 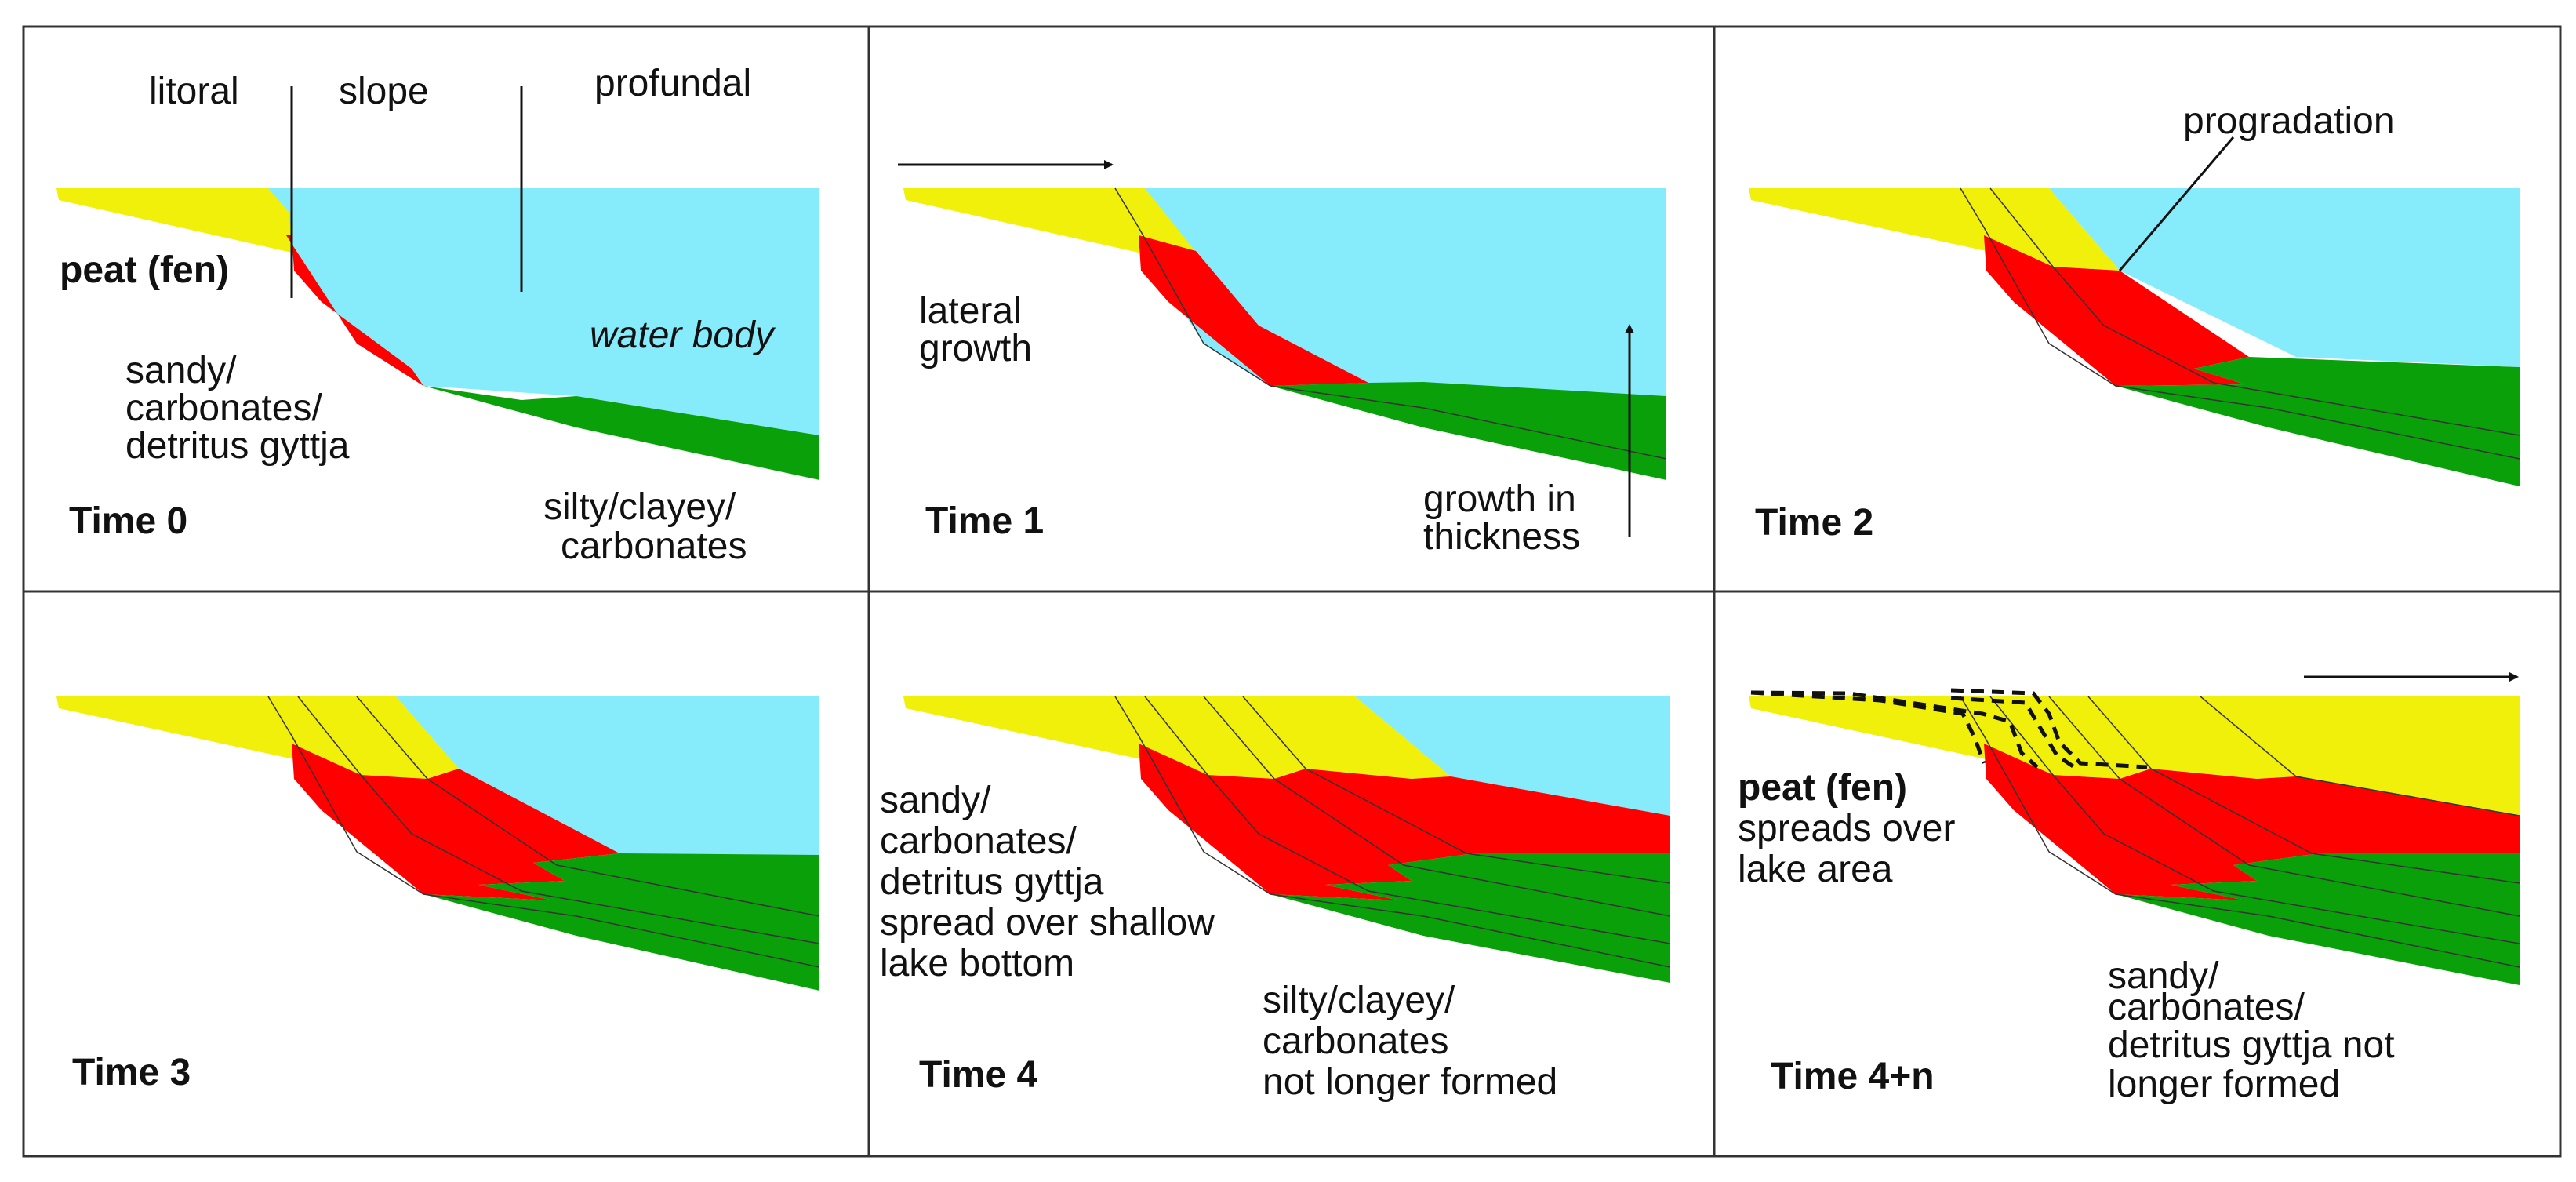 I want to click on peat-label-line-2: spreads over, so click(x=1846, y=828).